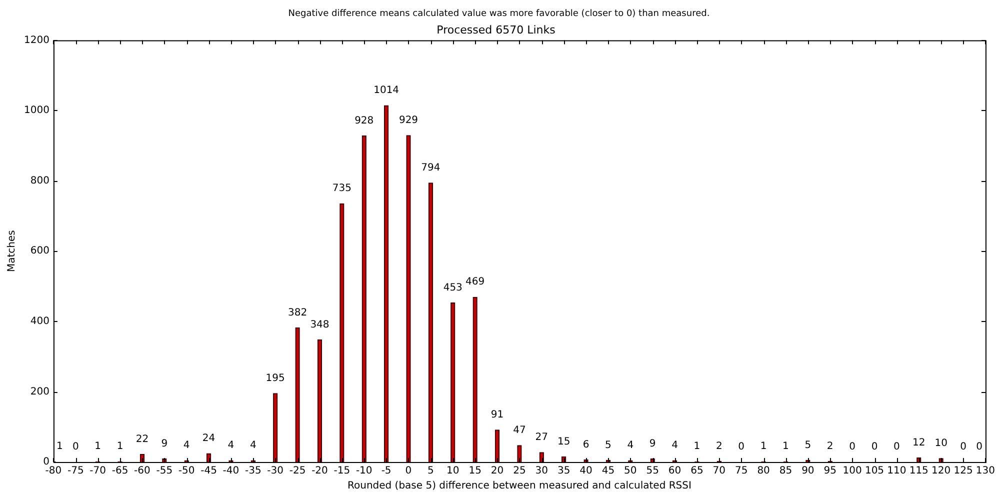 Image resolution: width=998 pixels, height=494 pixels. Describe the element at coordinates (563, 442) in the screenshot. I see `data-label: 15` at that location.